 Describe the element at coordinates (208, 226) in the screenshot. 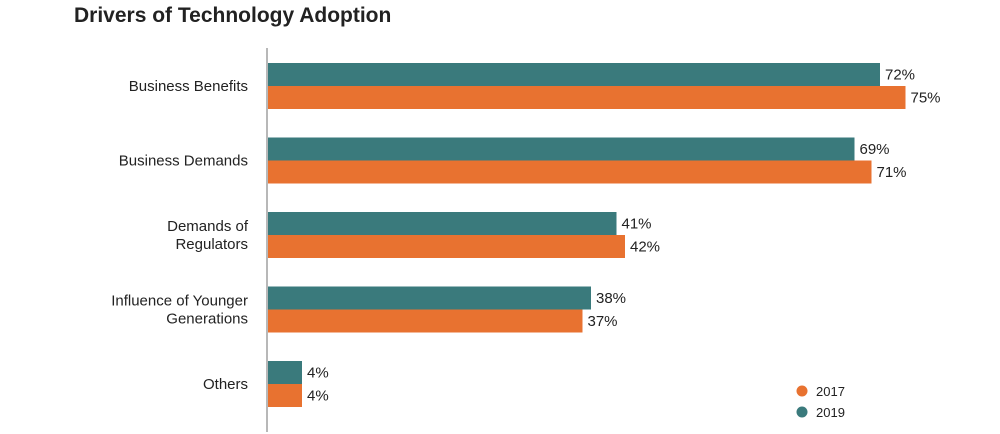

I see `category-label: Demands of` at that location.